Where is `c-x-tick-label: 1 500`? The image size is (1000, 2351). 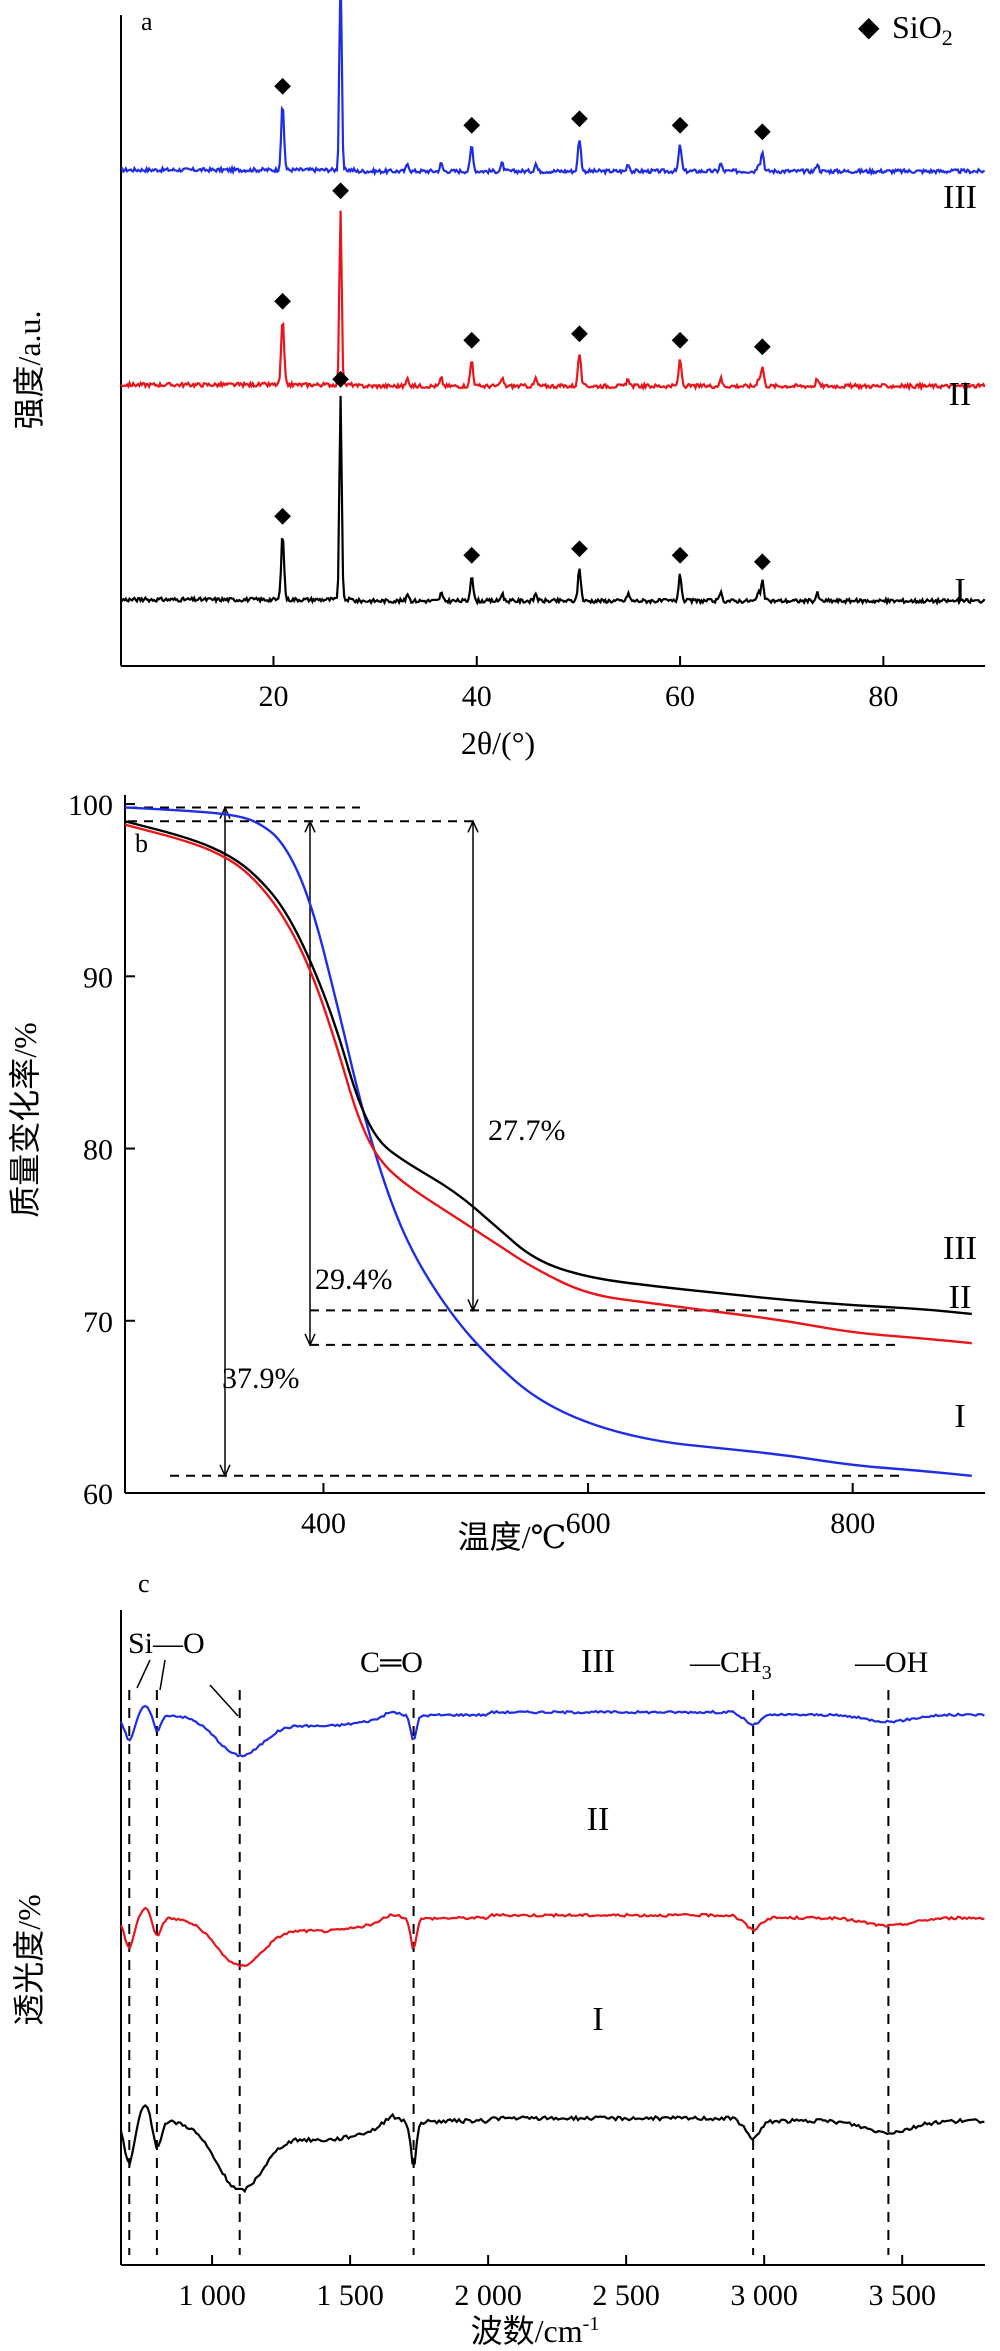 c-x-tick-label: 1 500 is located at coordinates (350, 2295).